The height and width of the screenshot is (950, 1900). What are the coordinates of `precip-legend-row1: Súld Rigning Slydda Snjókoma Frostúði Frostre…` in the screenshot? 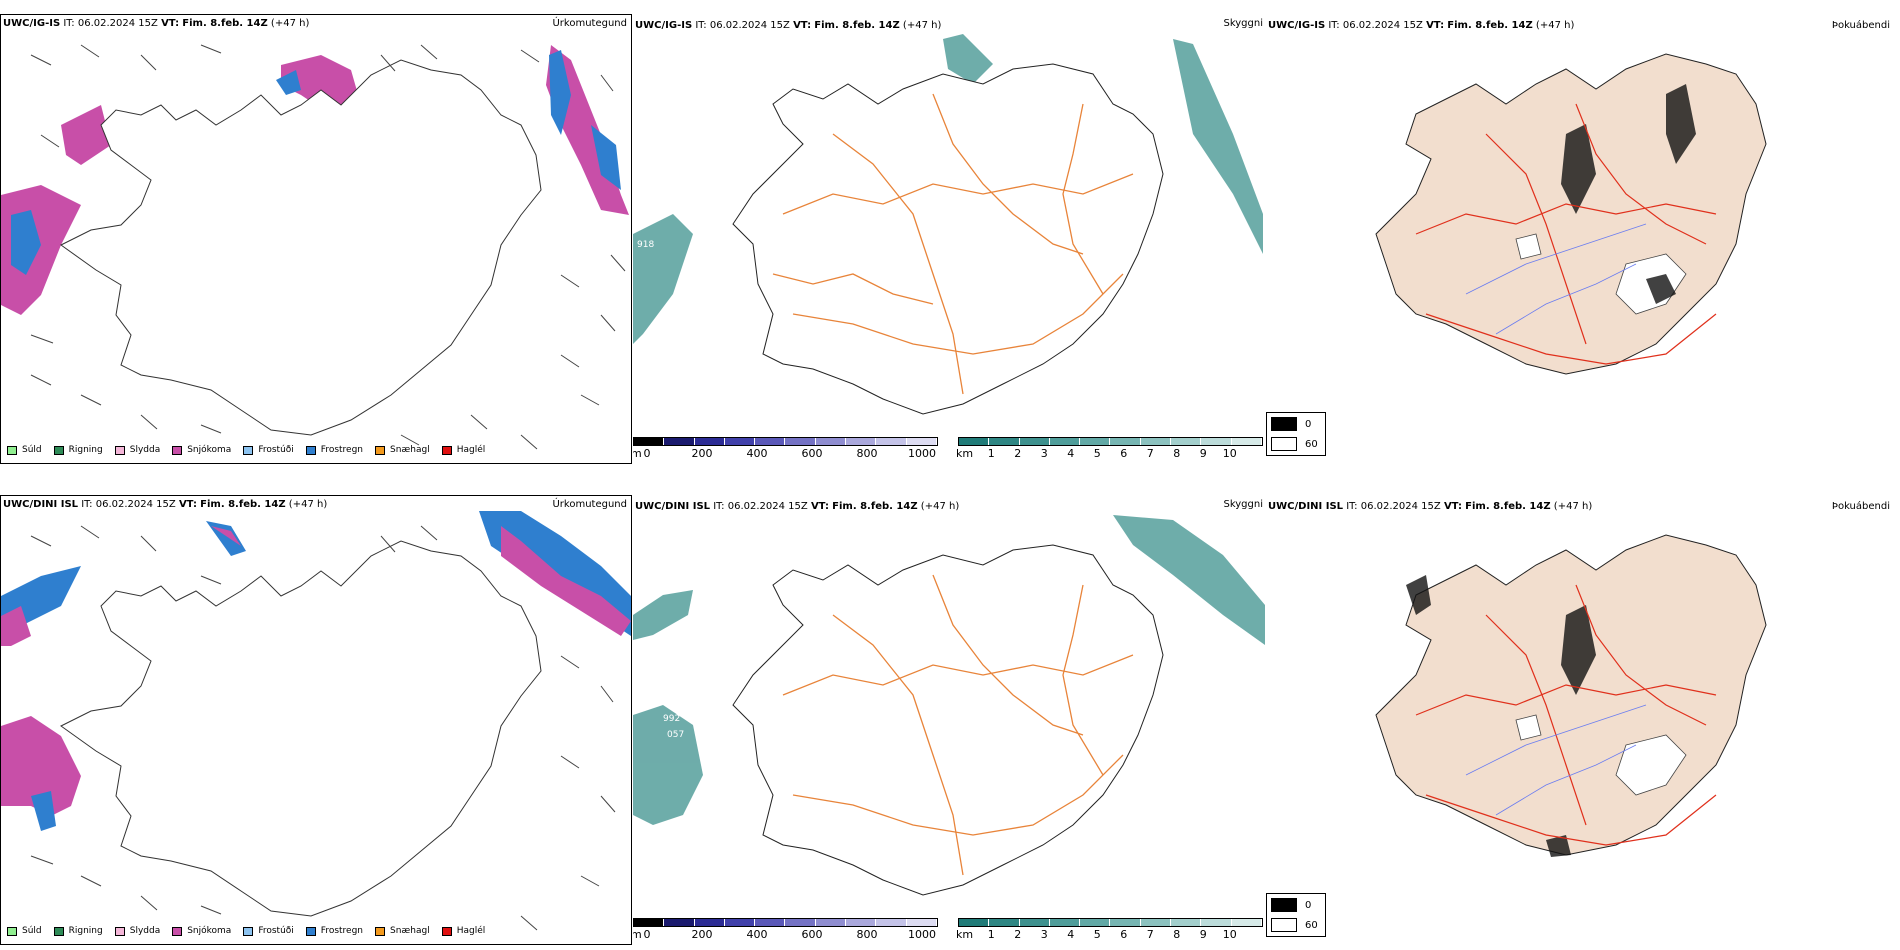 It's located at (252, 450).